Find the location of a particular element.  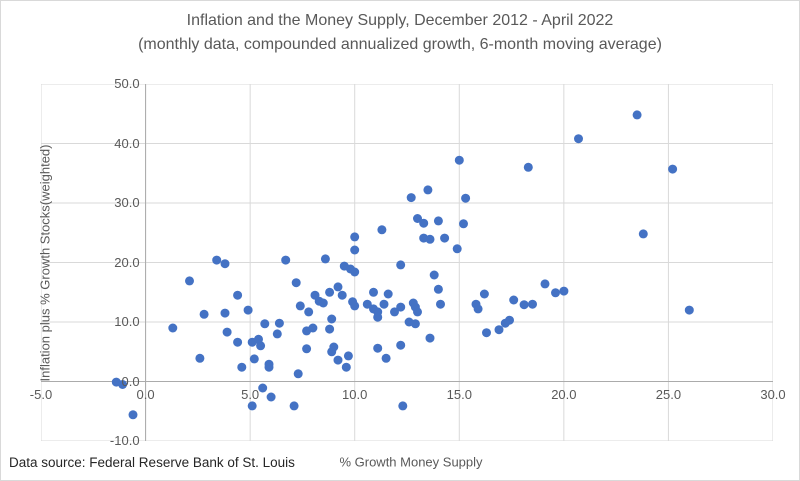

x-tick-label: 20.0 is located at coordinates (564, 394).